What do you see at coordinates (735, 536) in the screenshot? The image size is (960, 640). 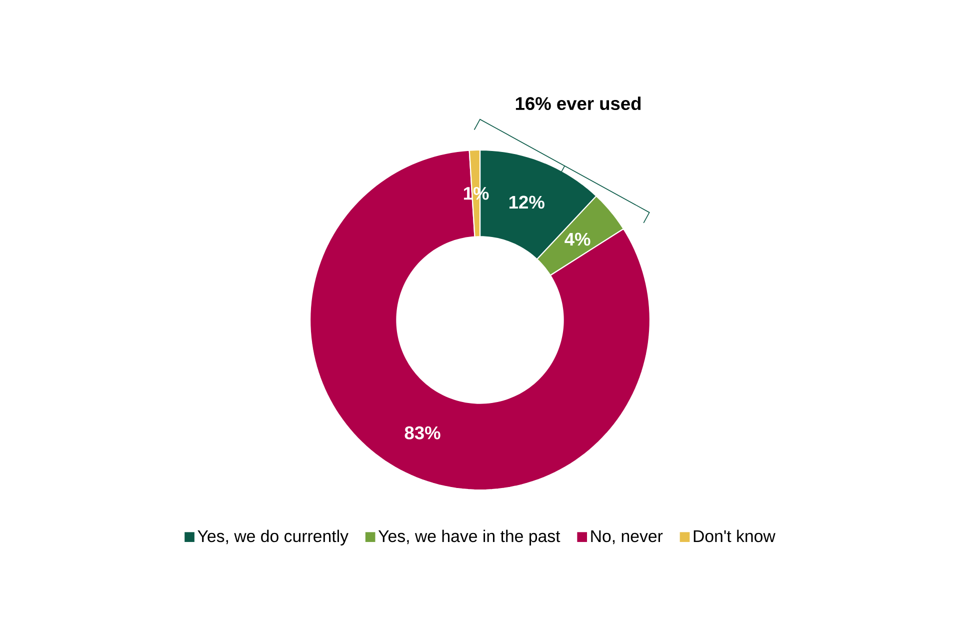 I see `legend-label: Don't know` at bounding box center [735, 536].